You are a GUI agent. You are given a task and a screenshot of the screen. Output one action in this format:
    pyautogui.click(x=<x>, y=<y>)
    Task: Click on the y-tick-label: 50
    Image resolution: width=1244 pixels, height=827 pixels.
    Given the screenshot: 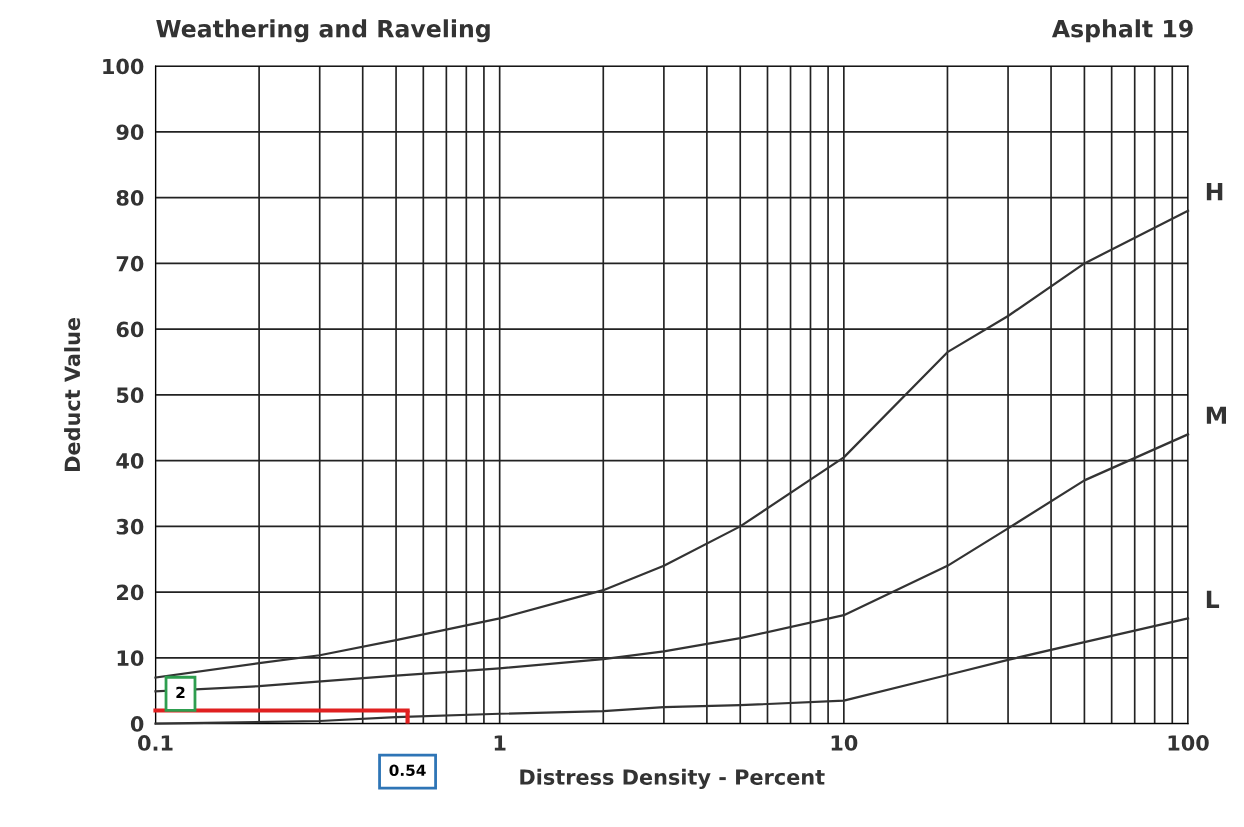 What is the action you would take?
    pyautogui.click(x=130, y=395)
    